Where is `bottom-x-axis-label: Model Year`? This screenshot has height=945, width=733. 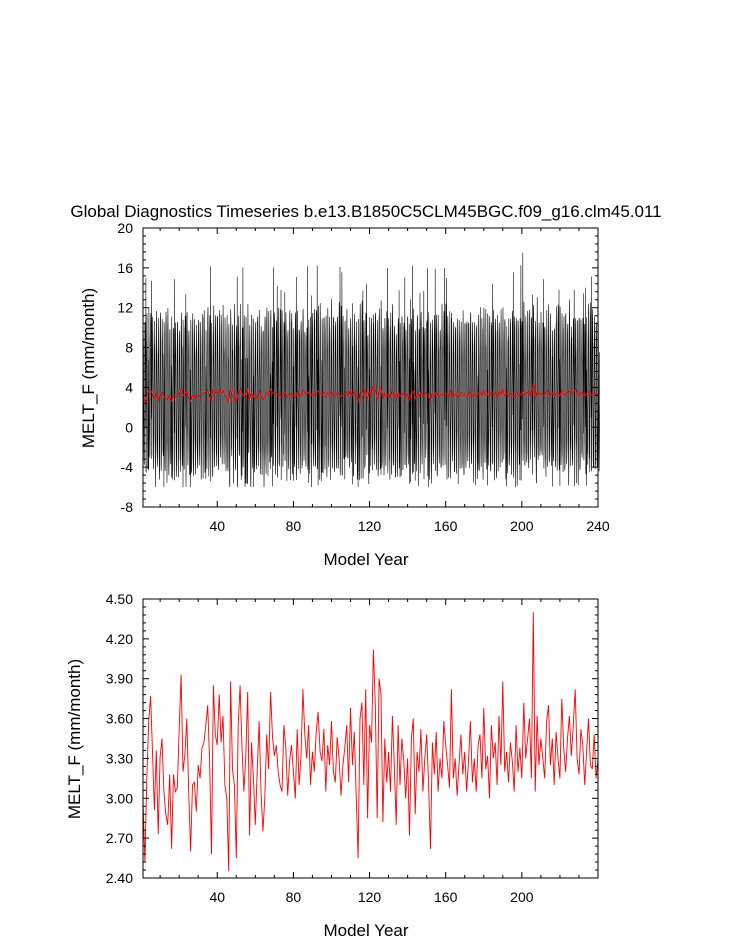
bottom-x-axis-label: Model Year is located at coordinates (365, 930).